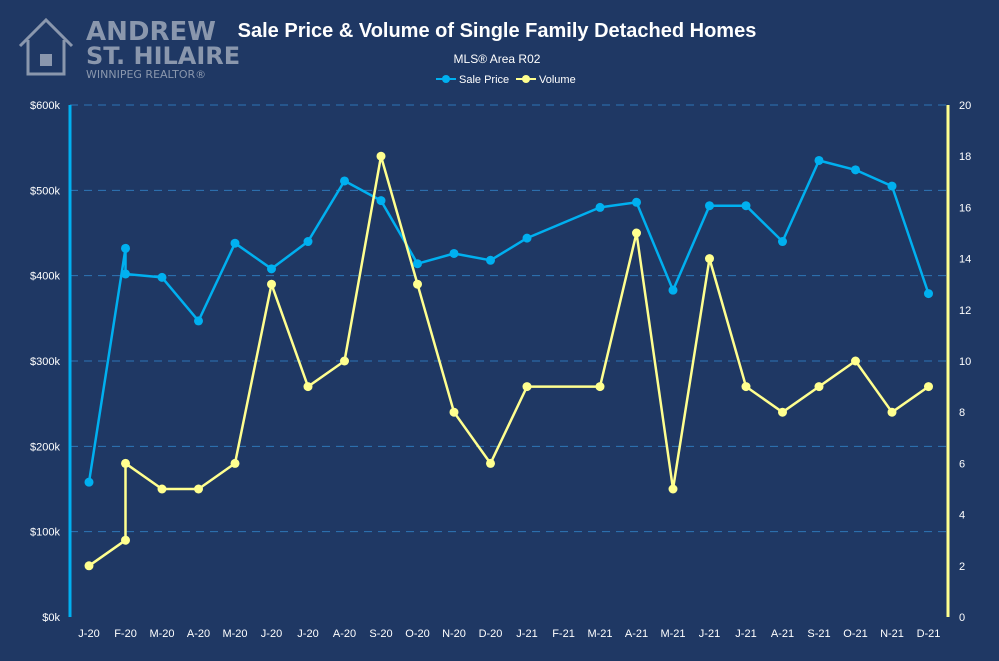 This screenshot has height=661, width=999. What do you see at coordinates (484, 80) in the screenshot?
I see `legend-label-sale-price: Sale Price` at bounding box center [484, 80].